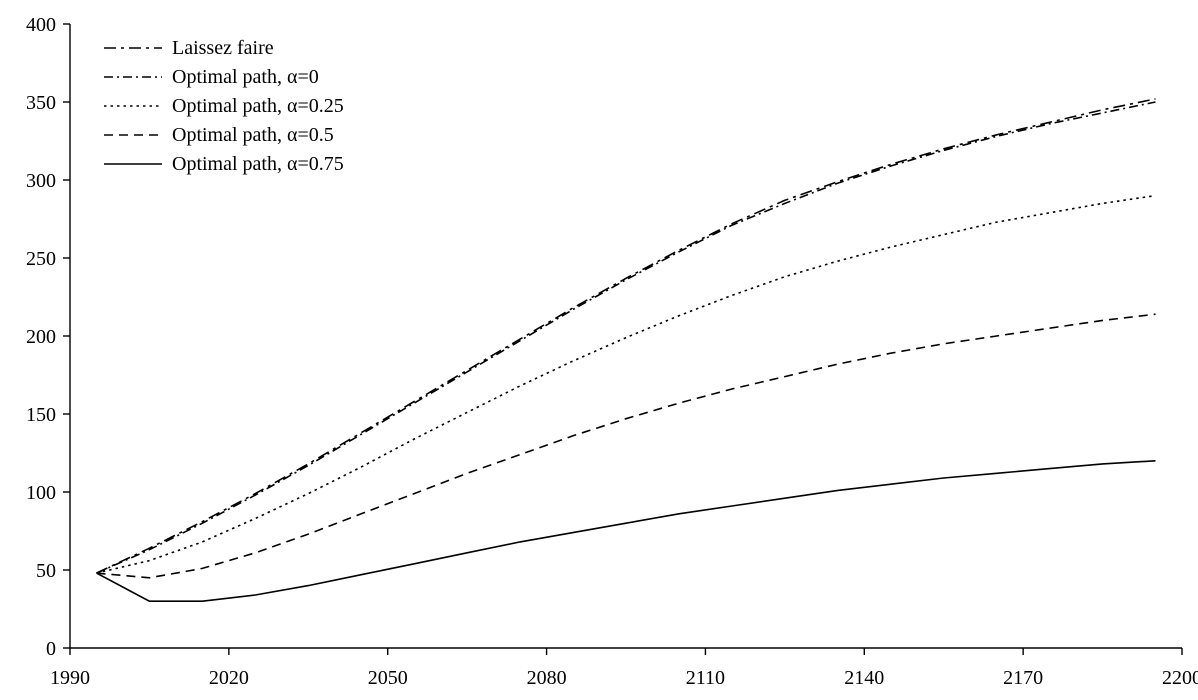 Image resolution: width=1198 pixels, height=700 pixels. Describe the element at coordinates (51, 649) in the screenshot. I see `y-tick-label: 0` at that location.